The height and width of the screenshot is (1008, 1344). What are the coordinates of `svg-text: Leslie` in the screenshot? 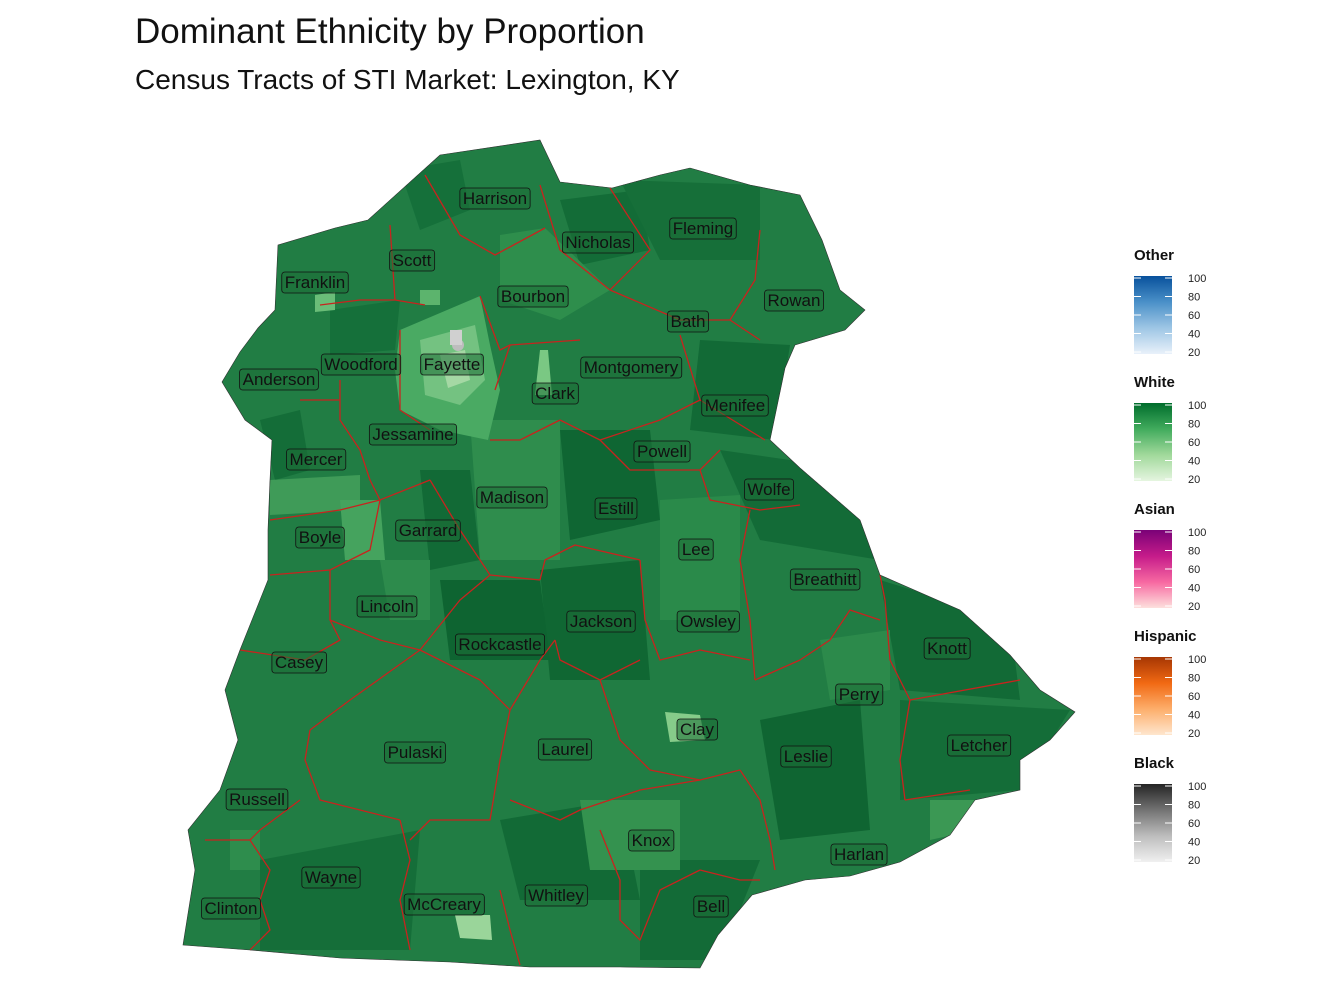 It's located at (806, 756).